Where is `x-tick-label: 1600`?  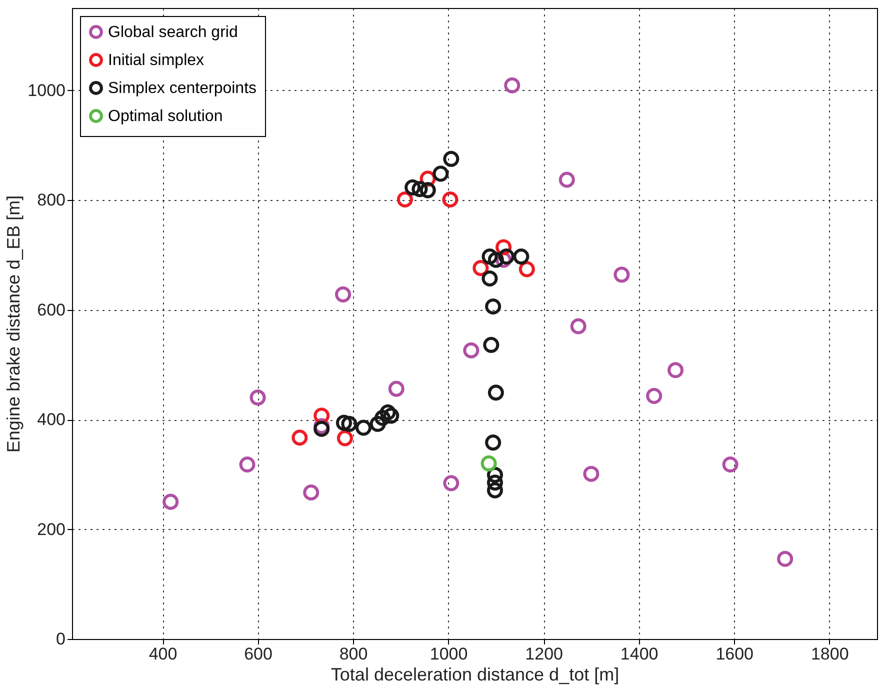 x-tick-label: 1600 is located at coordinates (735, 654).